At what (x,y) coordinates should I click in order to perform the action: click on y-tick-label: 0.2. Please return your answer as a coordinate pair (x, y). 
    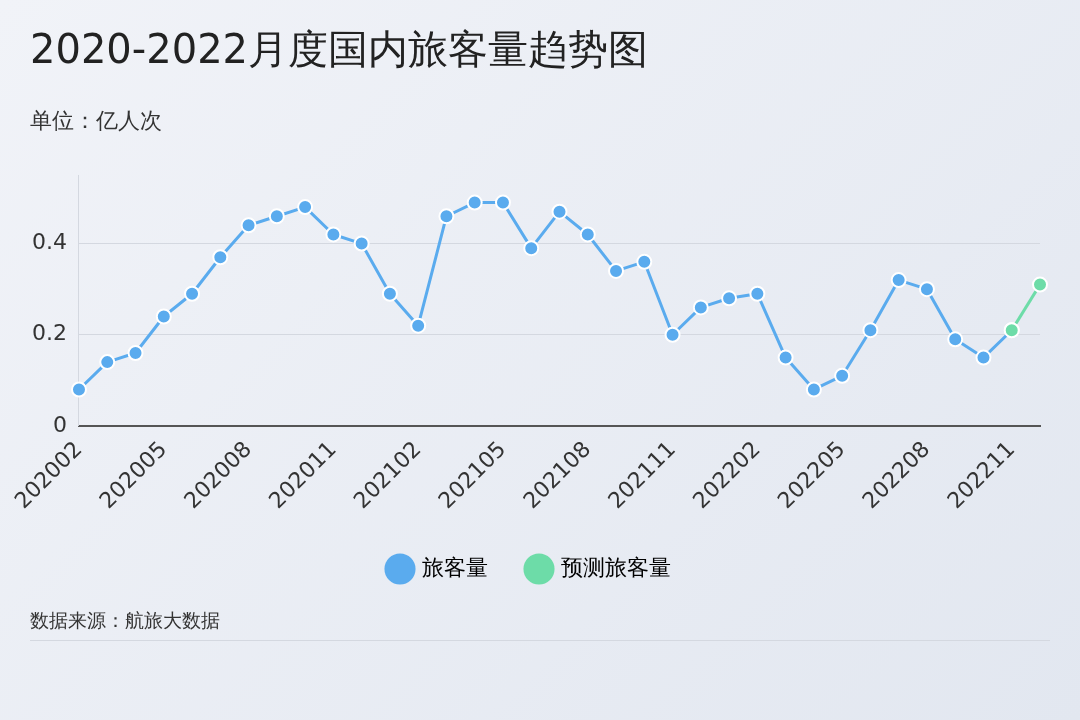
    Looking at the image, I should click on (49, 333).